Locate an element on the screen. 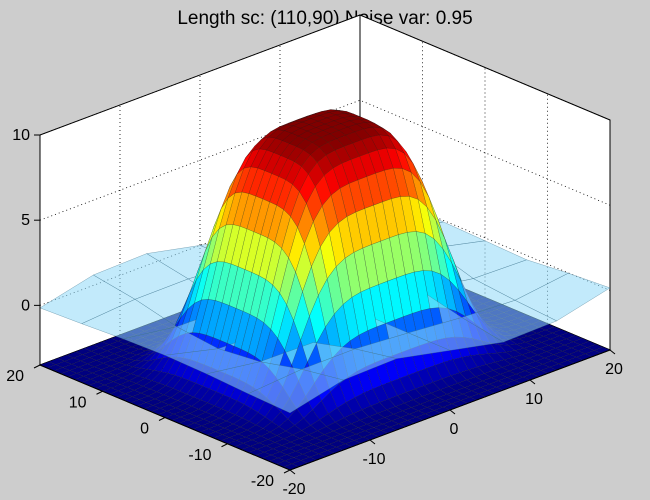 Image resolution: width=650 pixels, height=500 pixels. x-tick-label: 0 is located at coordinates (454, 429).